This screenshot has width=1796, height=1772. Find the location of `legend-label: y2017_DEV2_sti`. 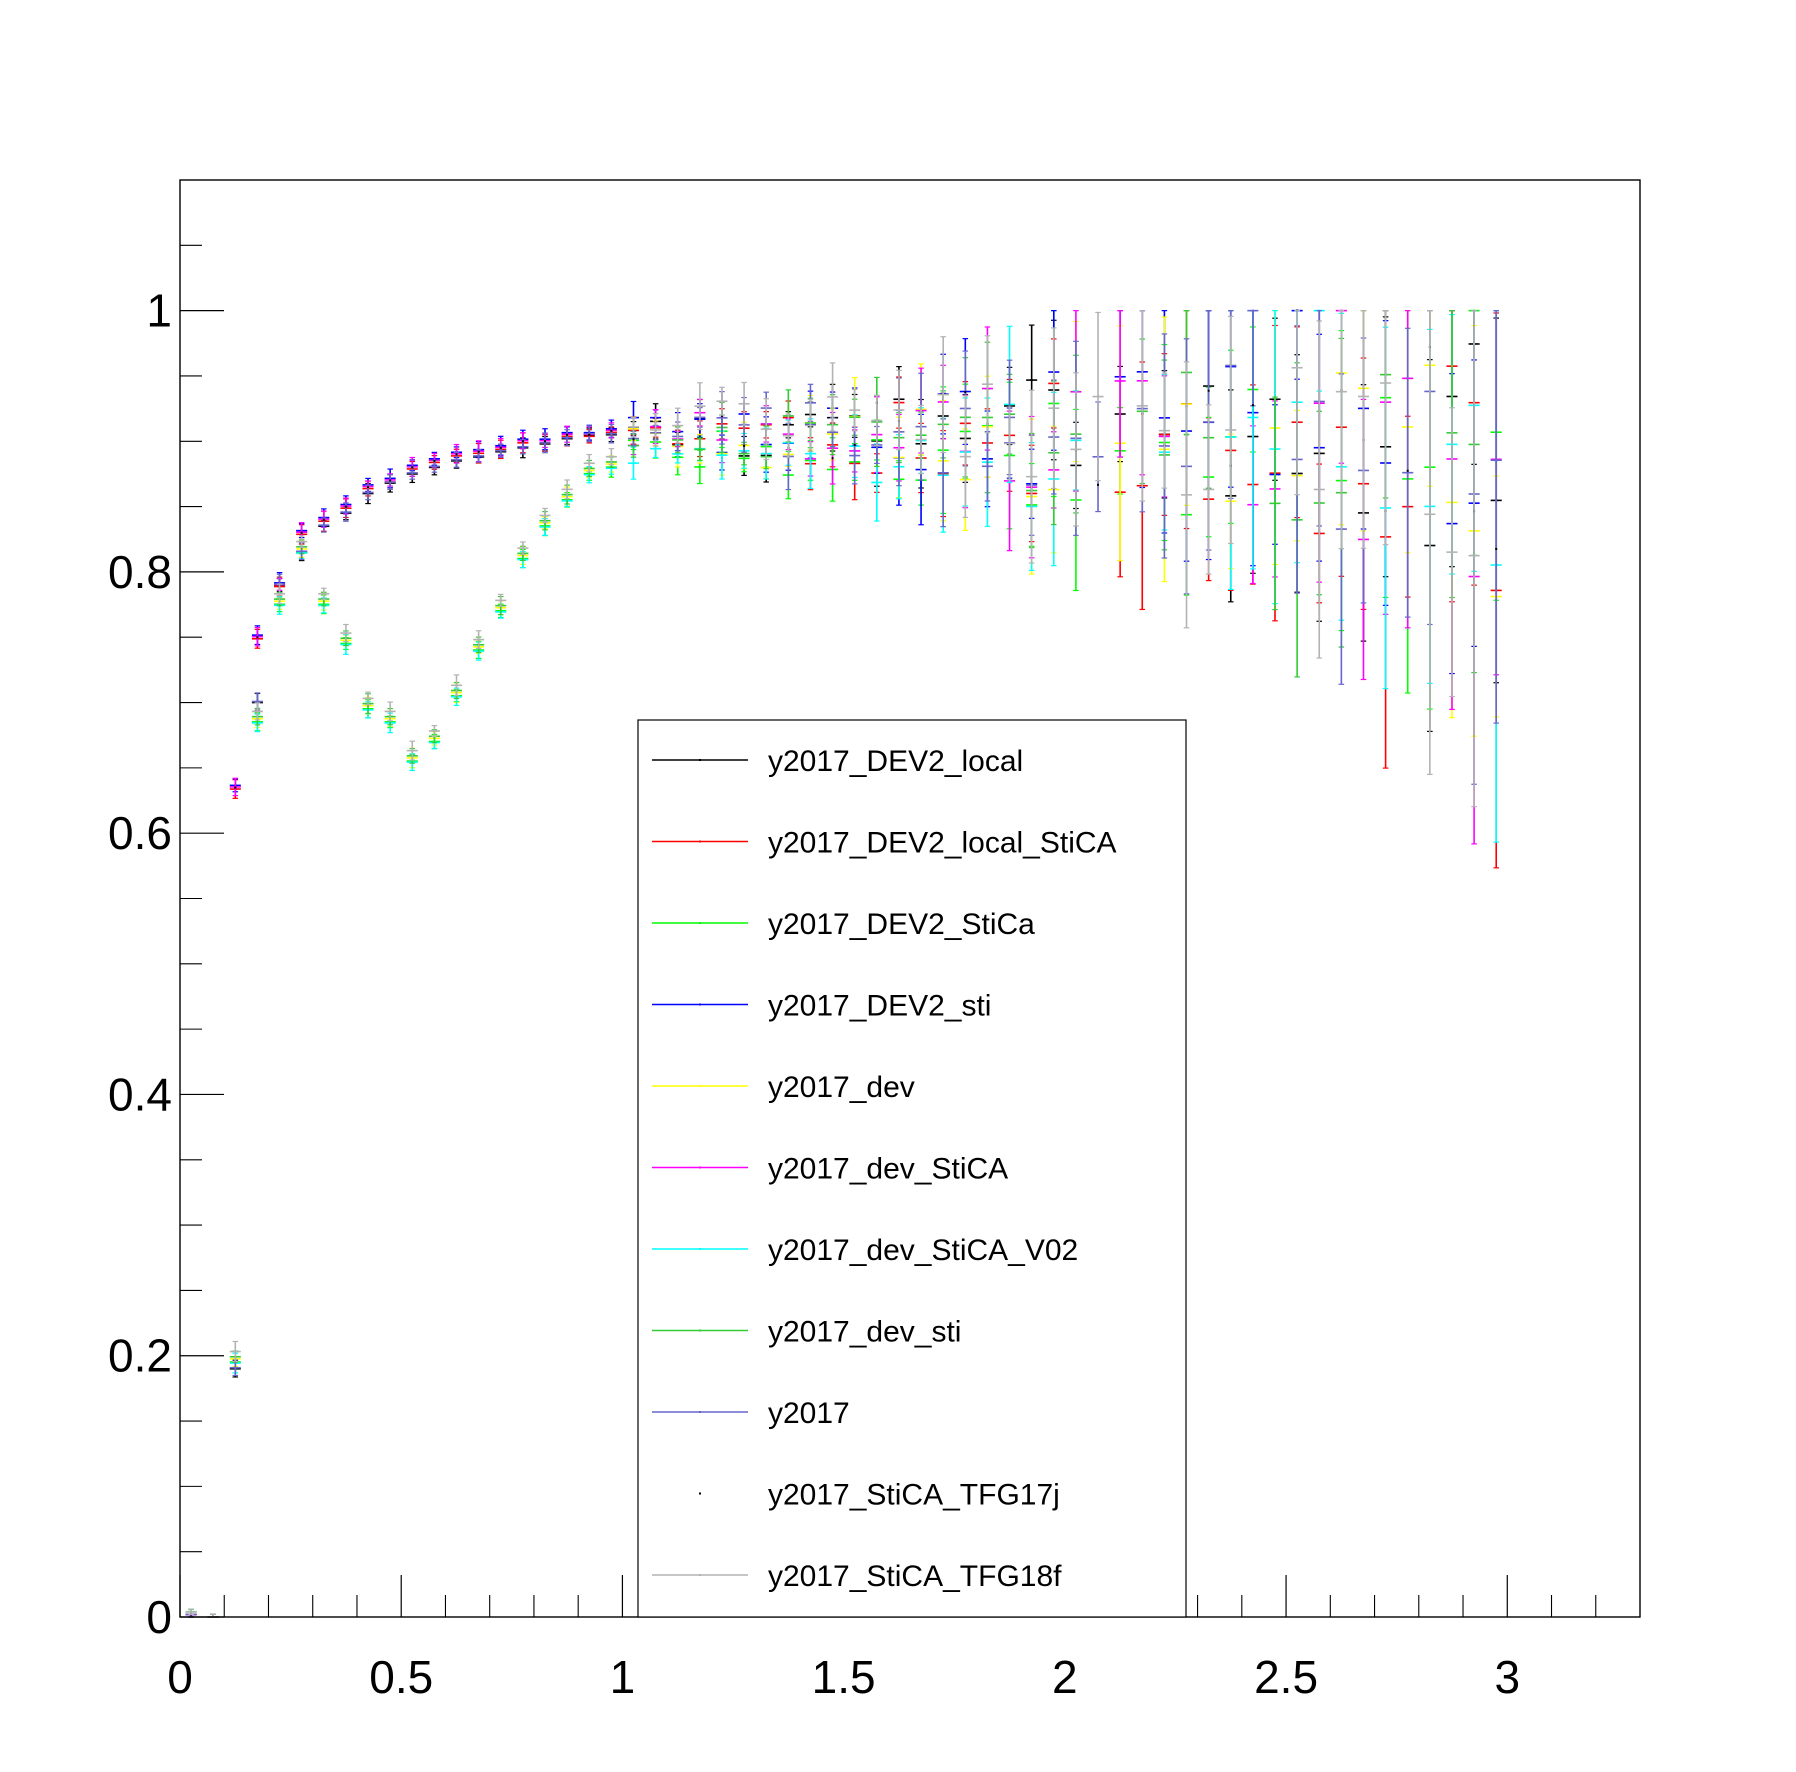

legend-label: y2017_DEV2_sti is located at coordinates (879, 1006).